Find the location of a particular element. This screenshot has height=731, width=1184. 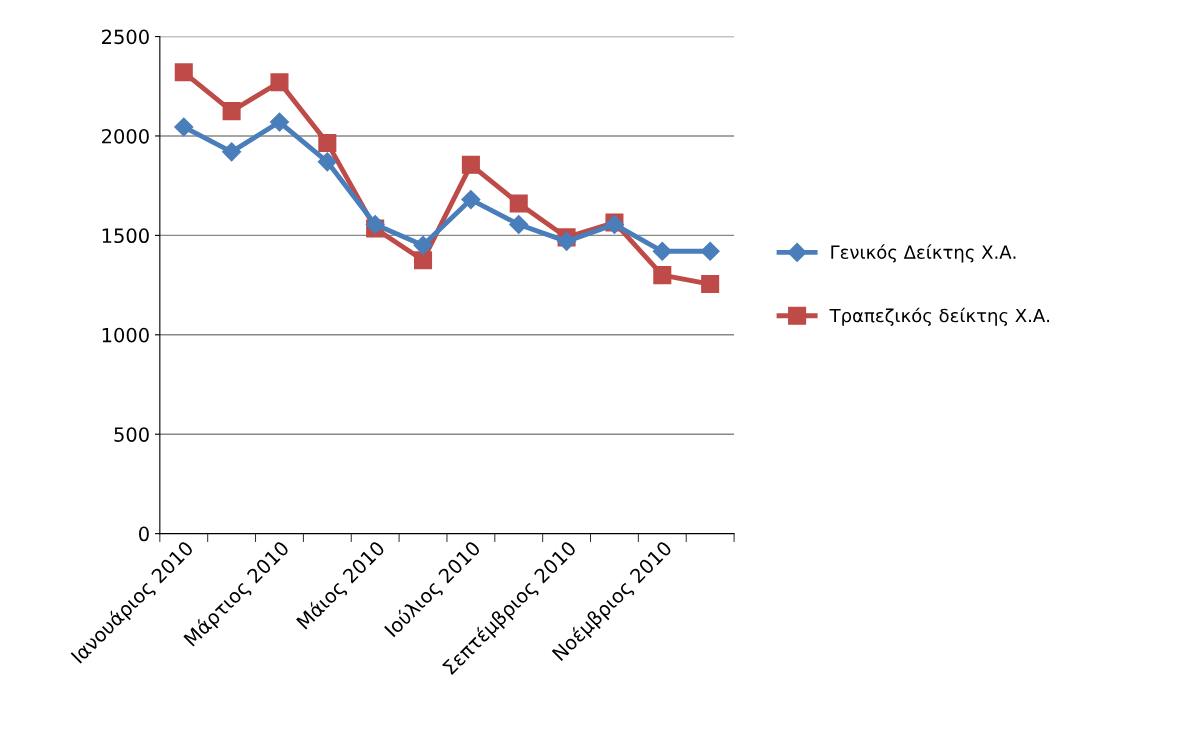

legend-label: Τραπεζικός δείκτης Χ.Α. is located at coordinates (939, 316).